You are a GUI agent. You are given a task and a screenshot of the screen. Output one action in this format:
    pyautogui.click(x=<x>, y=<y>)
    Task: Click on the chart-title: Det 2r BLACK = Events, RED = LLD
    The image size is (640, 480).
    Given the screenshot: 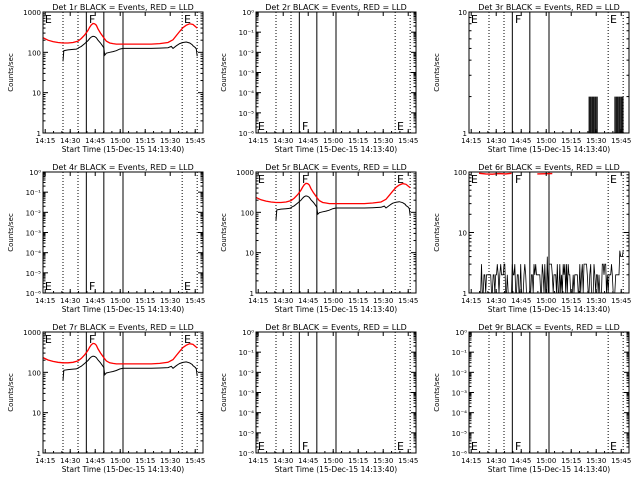 What is the action you would take?
    pyautogui.click(x=336, y=7)
    